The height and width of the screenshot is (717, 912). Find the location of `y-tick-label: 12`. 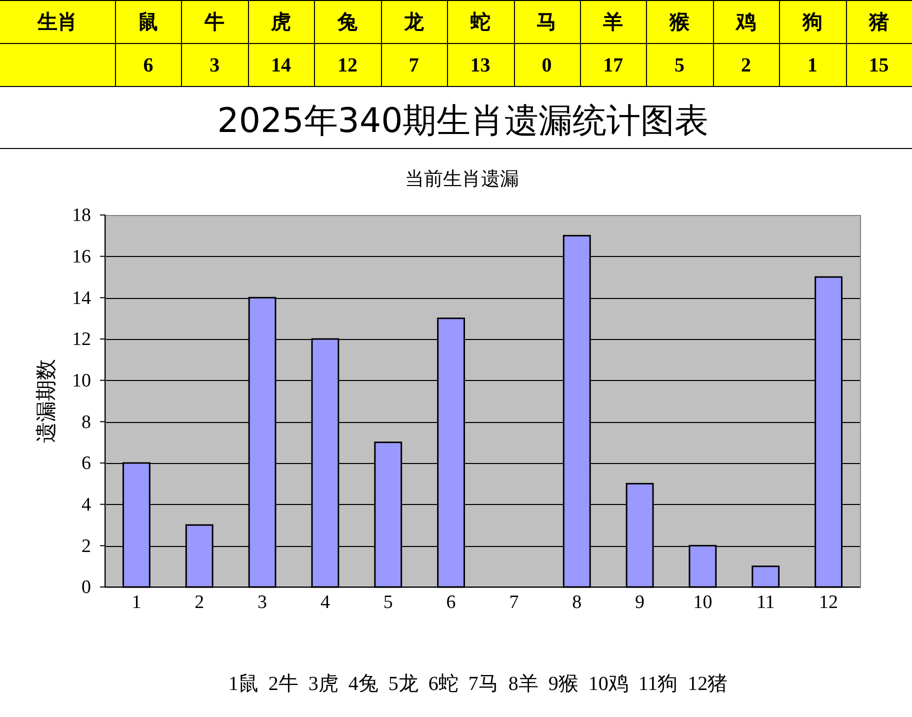

y-tick-label: 12 is located at coordinates (81, 339).